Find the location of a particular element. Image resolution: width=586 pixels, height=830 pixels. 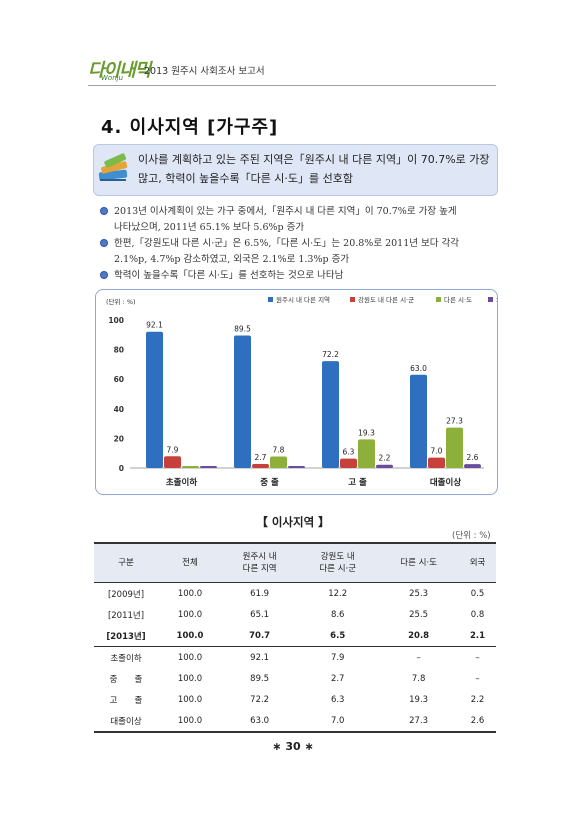

table-cell: 고 졸 is located at coordinates (126, 700).